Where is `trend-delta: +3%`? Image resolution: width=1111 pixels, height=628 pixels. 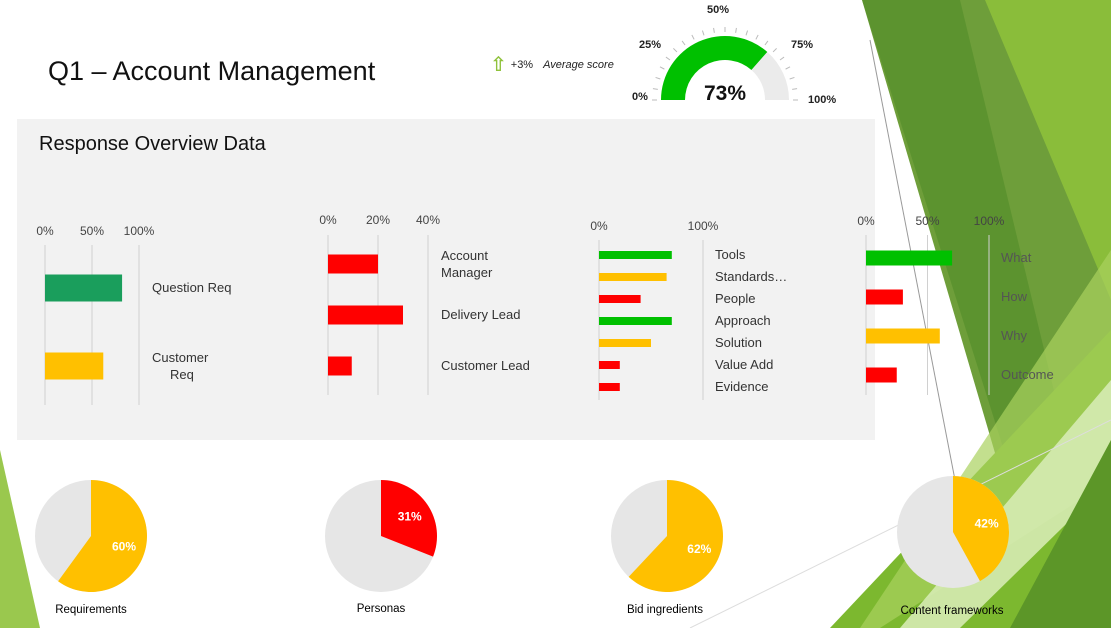
trend-delta: +3% is located at coordinates (522, 65).